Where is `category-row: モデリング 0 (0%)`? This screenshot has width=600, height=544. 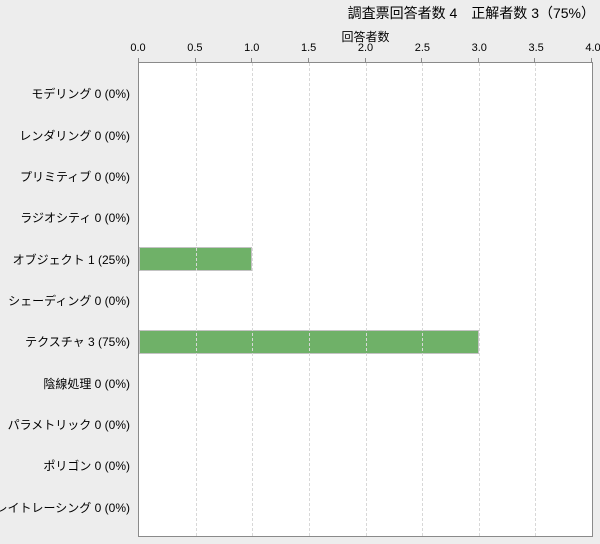
category-row: モデリング 0 (0%) is located at coordinates (65, 93).